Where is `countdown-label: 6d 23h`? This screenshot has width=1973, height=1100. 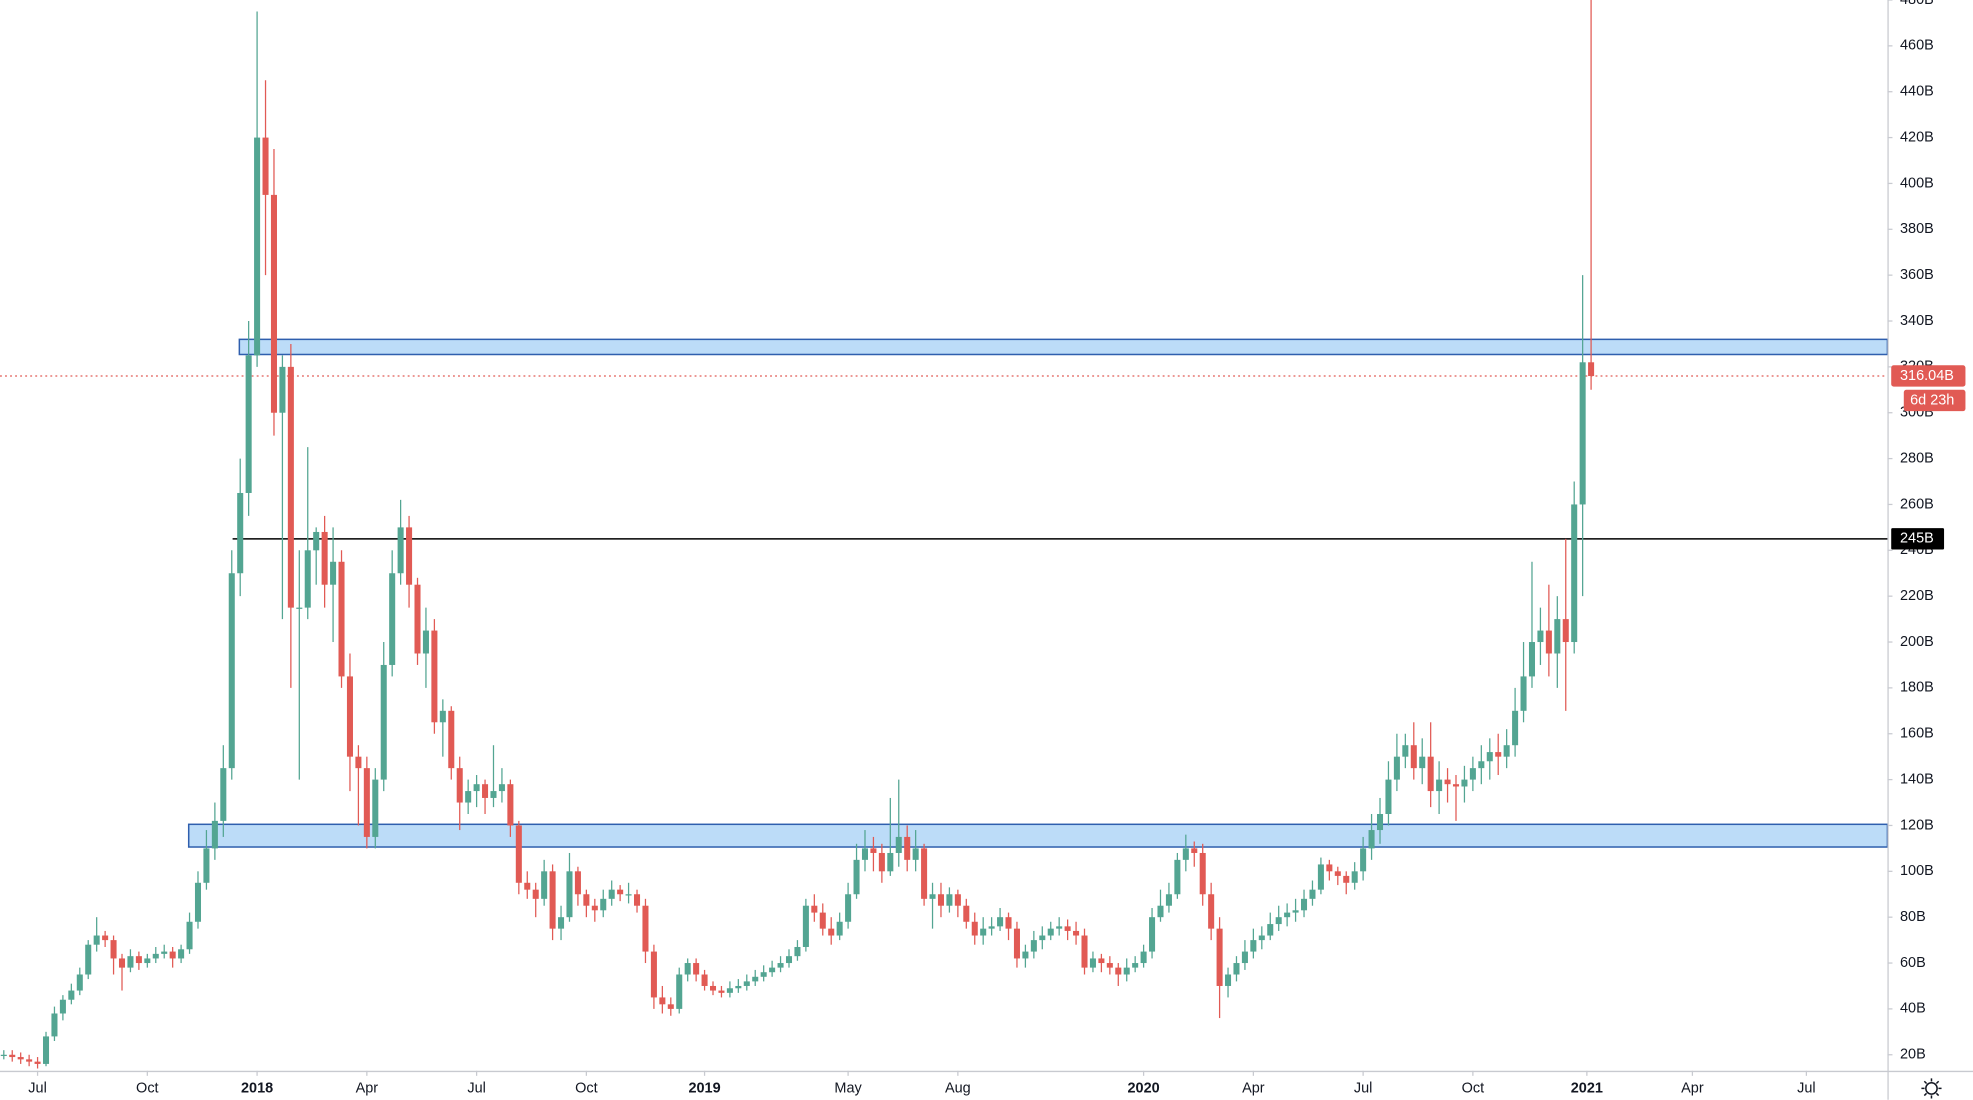 countdown-label: 6d 23h is located at coordinates (1932, 400).